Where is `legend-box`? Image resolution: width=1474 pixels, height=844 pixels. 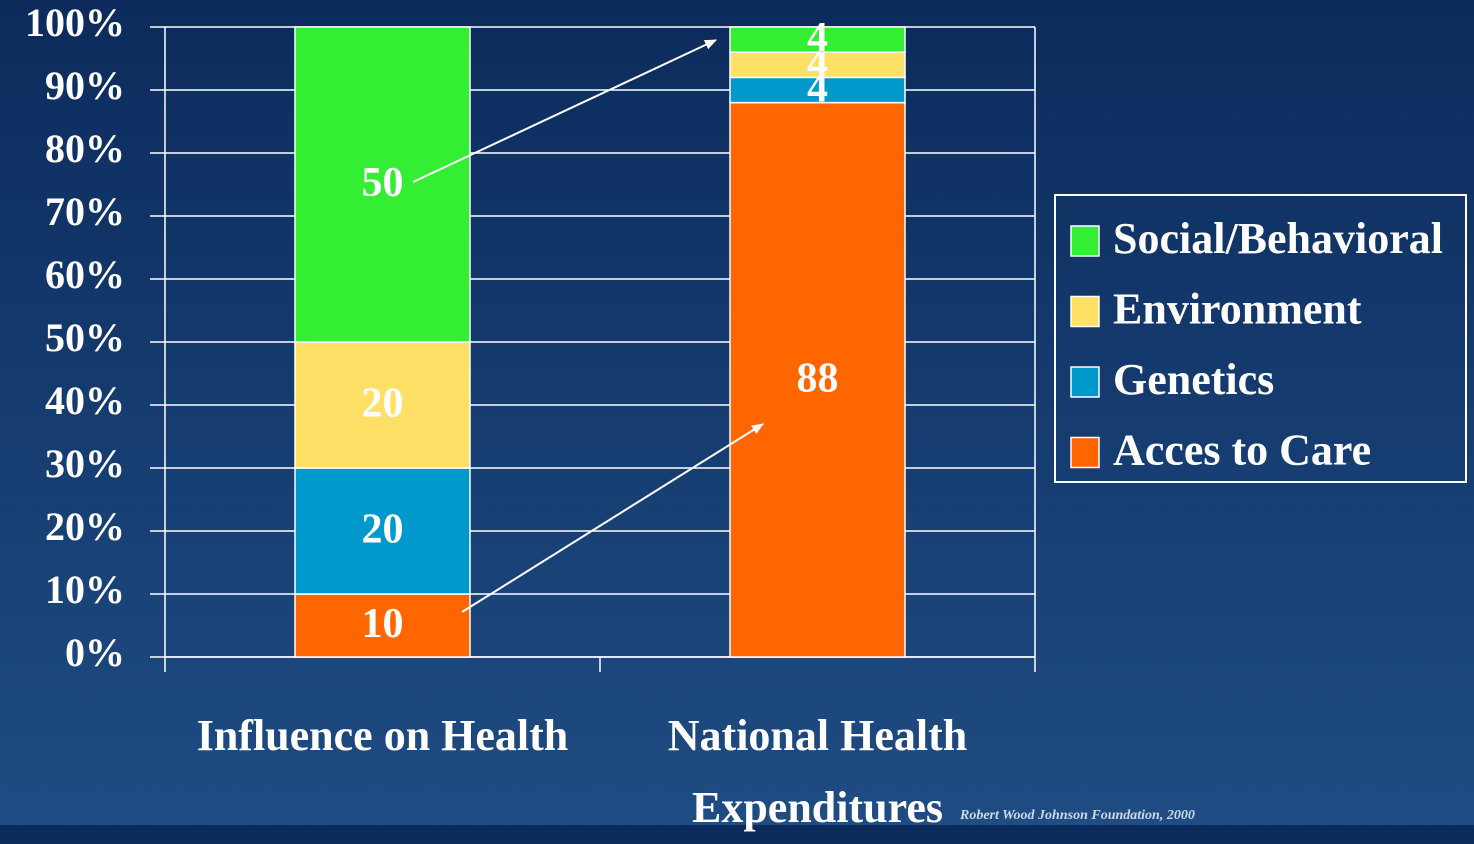
legend-box is located at coordinates (1260, 338).